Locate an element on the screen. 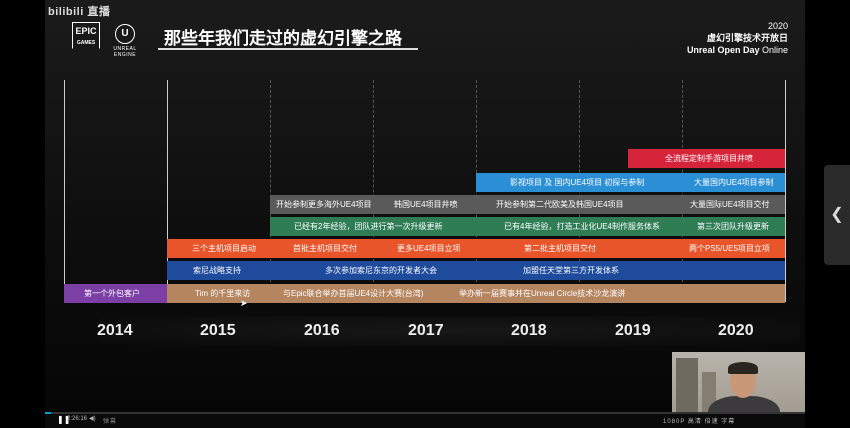  year-label: 2016 is located at coordinates (322, 330).